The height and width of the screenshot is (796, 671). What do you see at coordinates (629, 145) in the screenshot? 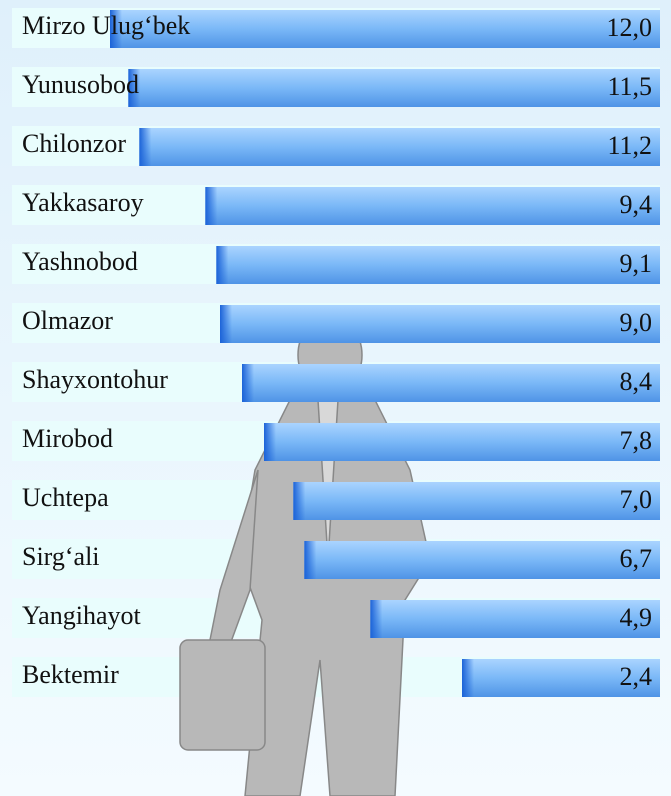
I see `value-label: 11,2` at bounding box center [629, 145].